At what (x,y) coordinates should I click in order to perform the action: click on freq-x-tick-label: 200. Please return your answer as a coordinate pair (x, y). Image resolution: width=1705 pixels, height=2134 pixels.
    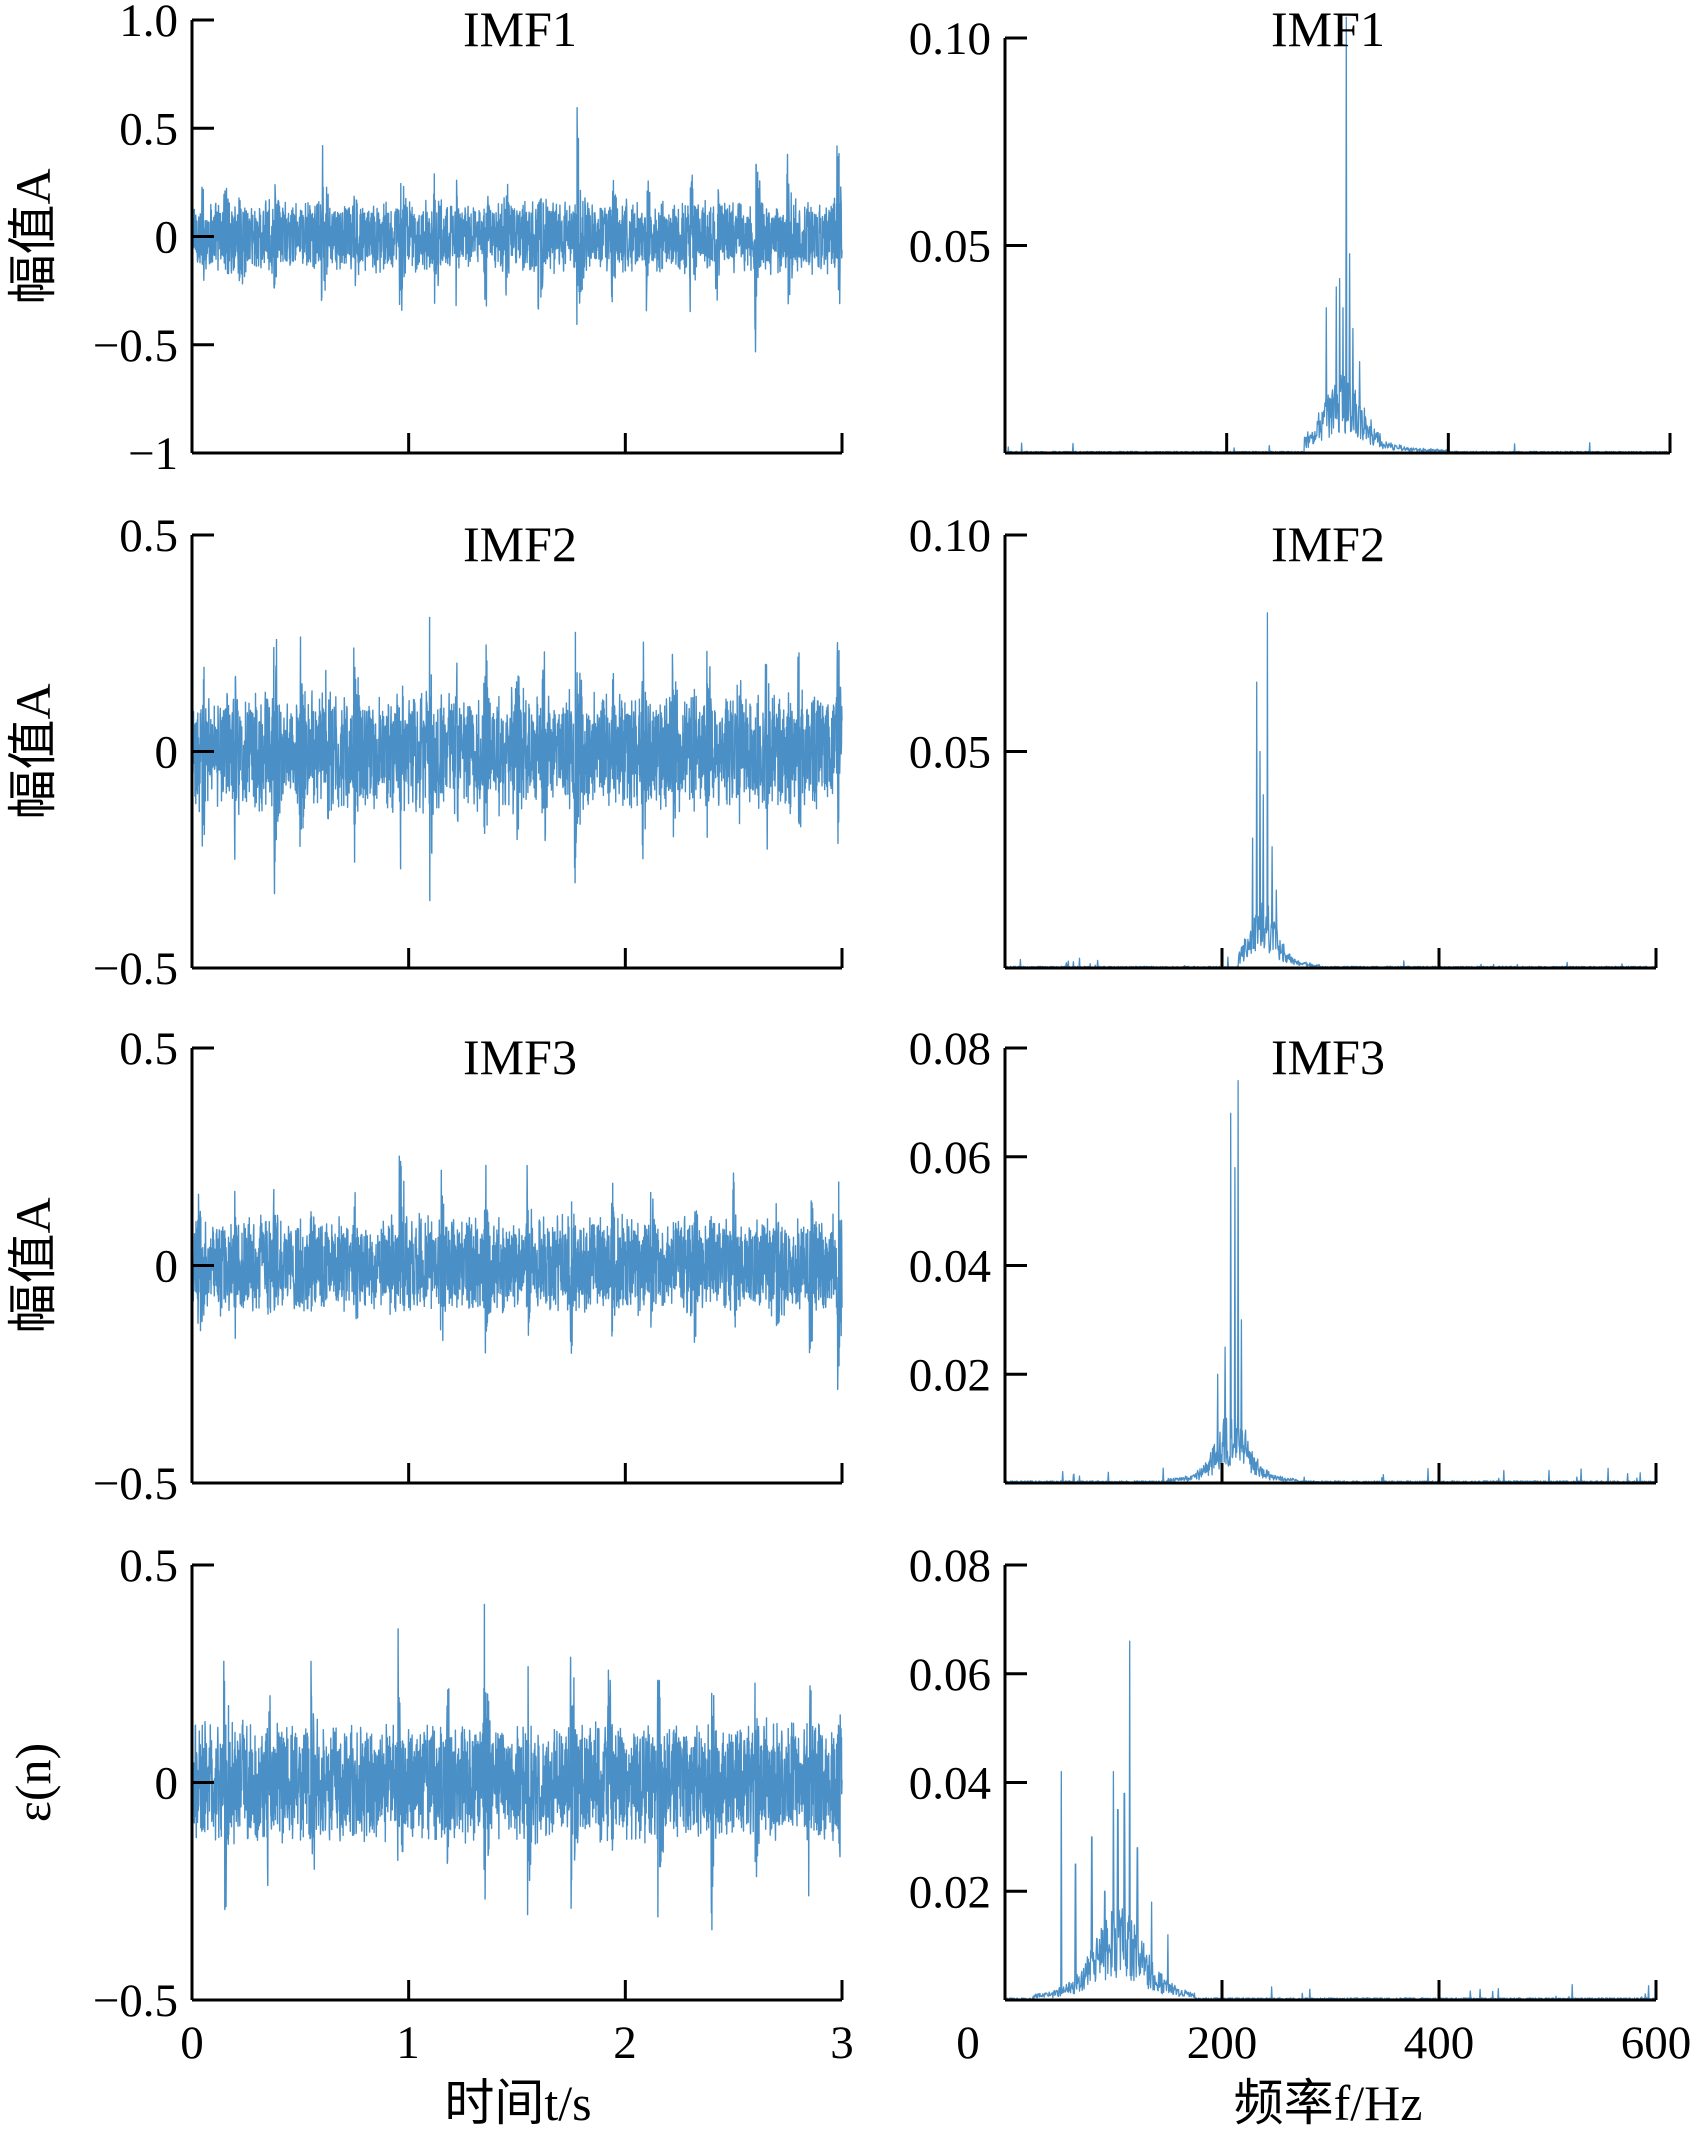
    Looking at the image, I should click on (1222, 2043).